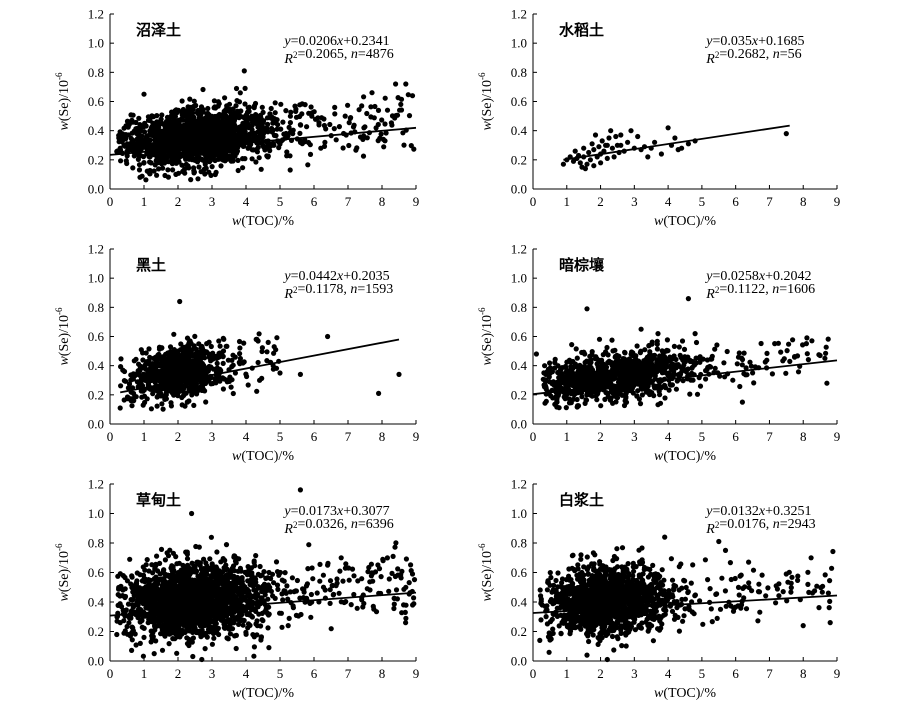 The image size is (900, 710). Describe the element at coordinates (760, 292) in the screenshot. I see `regression-stats: R2=0.1122, n=1606` at that location.